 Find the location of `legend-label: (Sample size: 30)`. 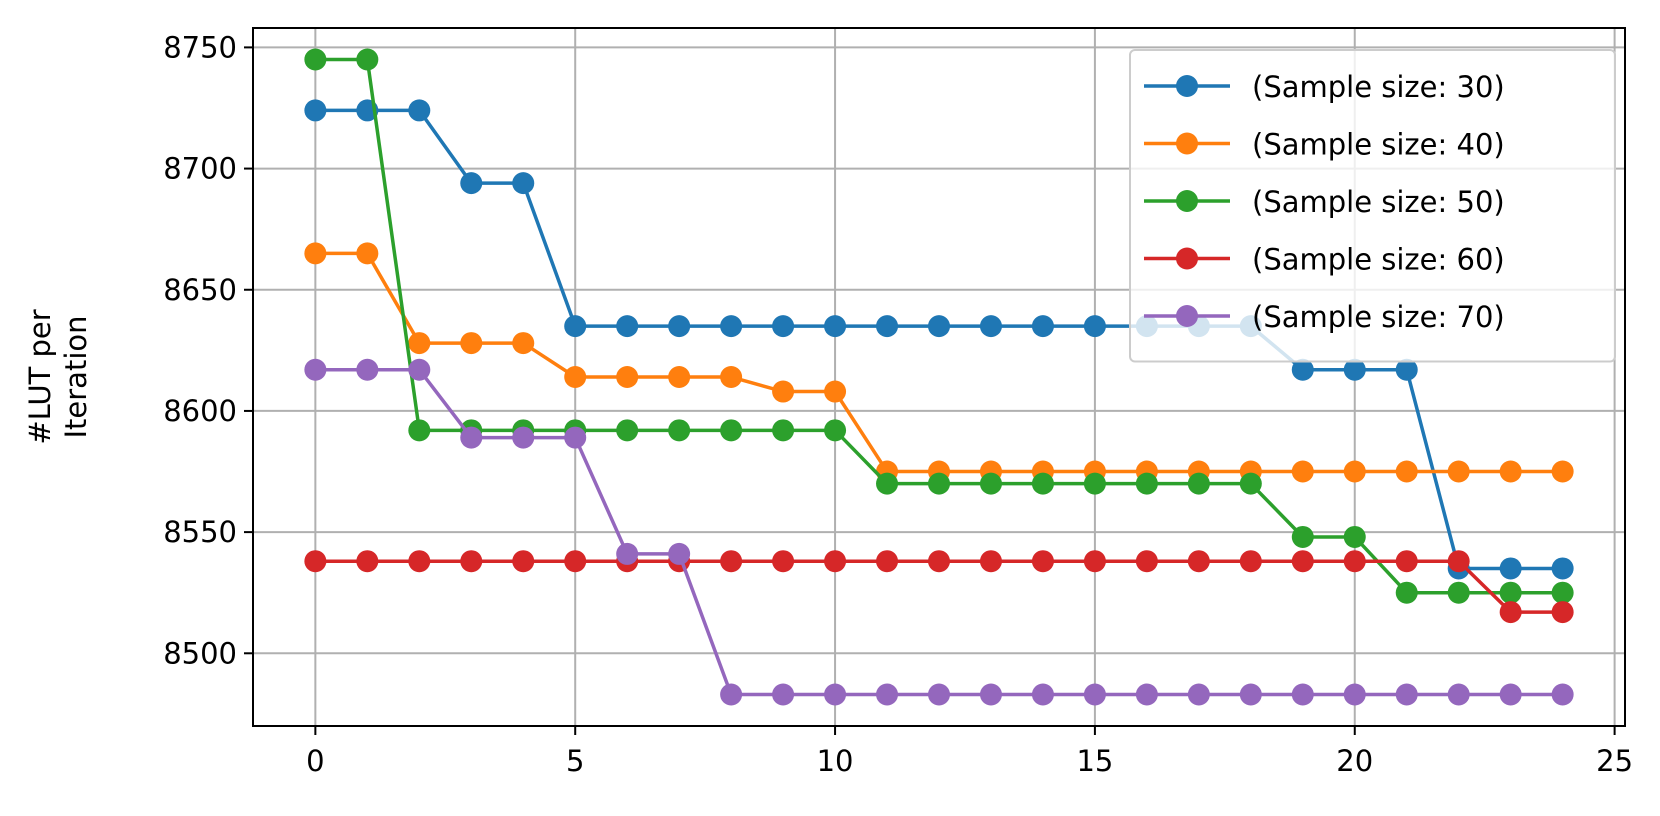

legend-label: (Sample size: 30) is located at coordinates (1378, 87).